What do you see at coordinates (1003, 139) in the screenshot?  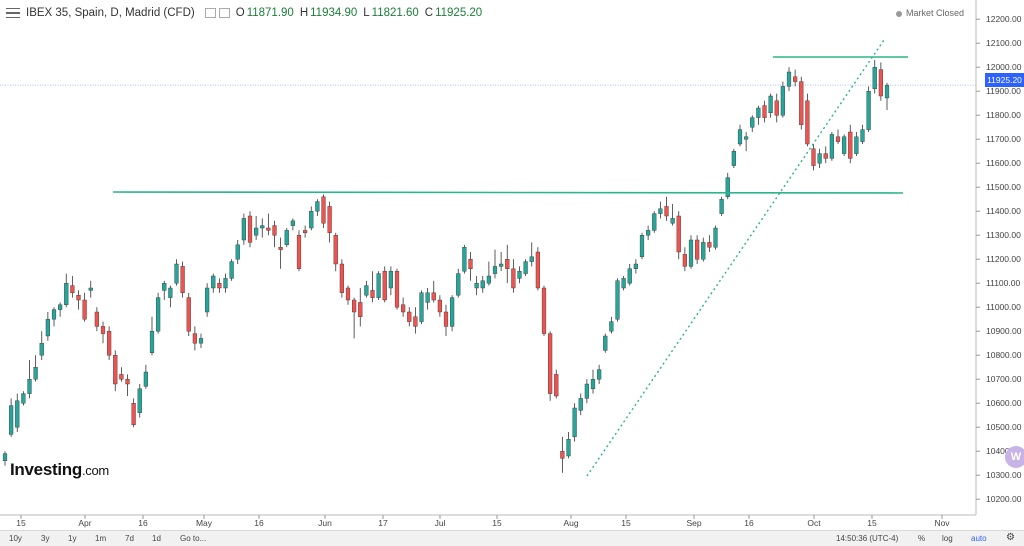 I see `y-tick-label: 11700.00` at bounding box center [1003, 139].